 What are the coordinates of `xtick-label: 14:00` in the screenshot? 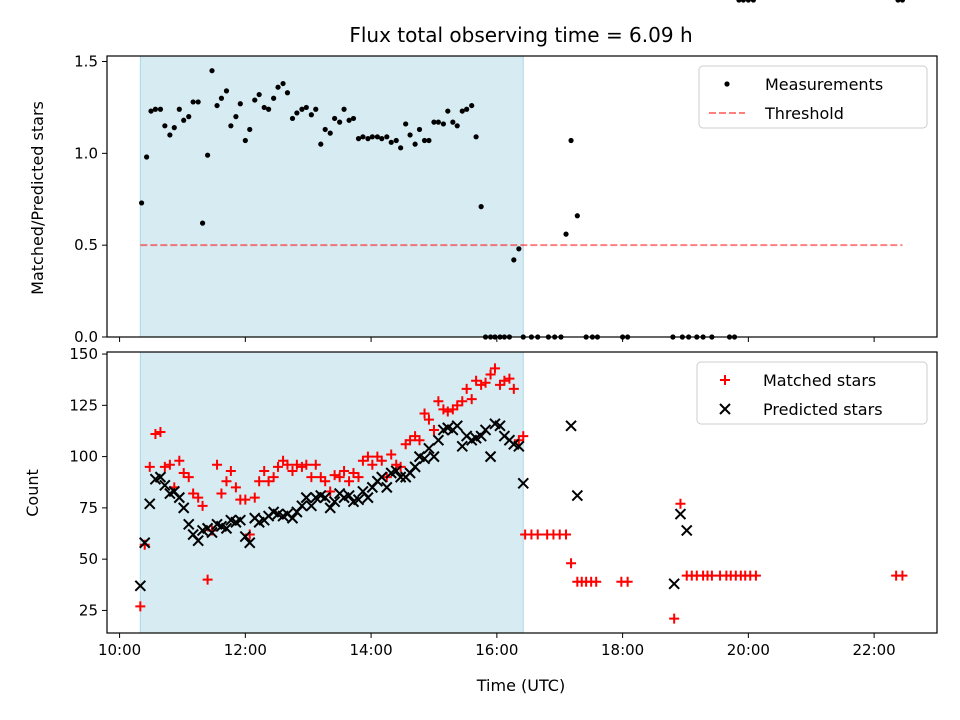 It's located at (370, 650).